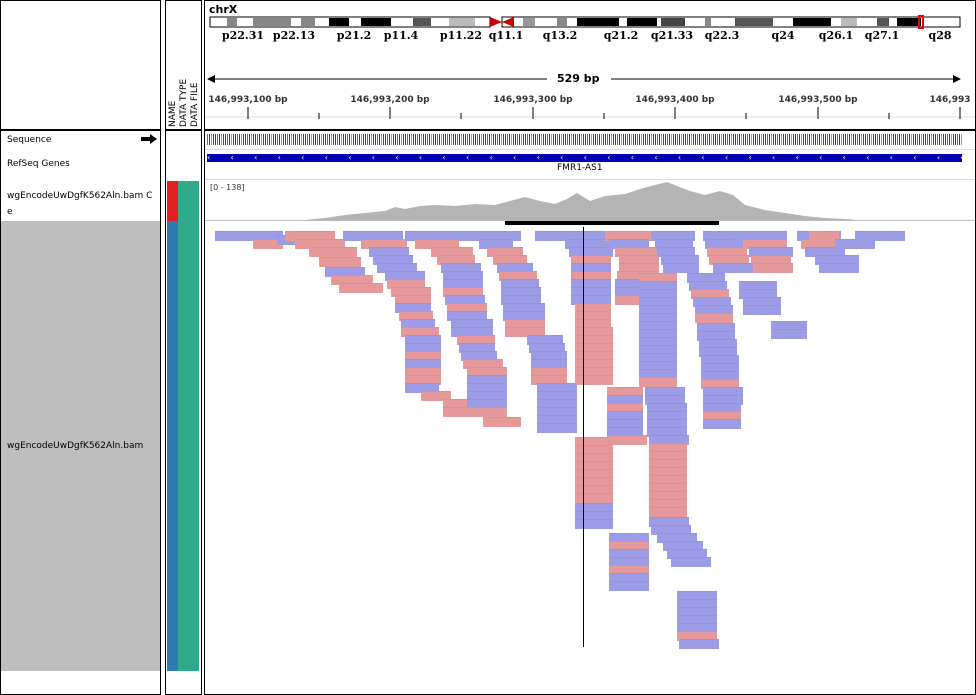 Image resolution: width=976 pixels, height=695 pixels. What do you see at coordinates (584, 158) in the screenshot?
I see `gene-feature` at bounding box center [584, 158].